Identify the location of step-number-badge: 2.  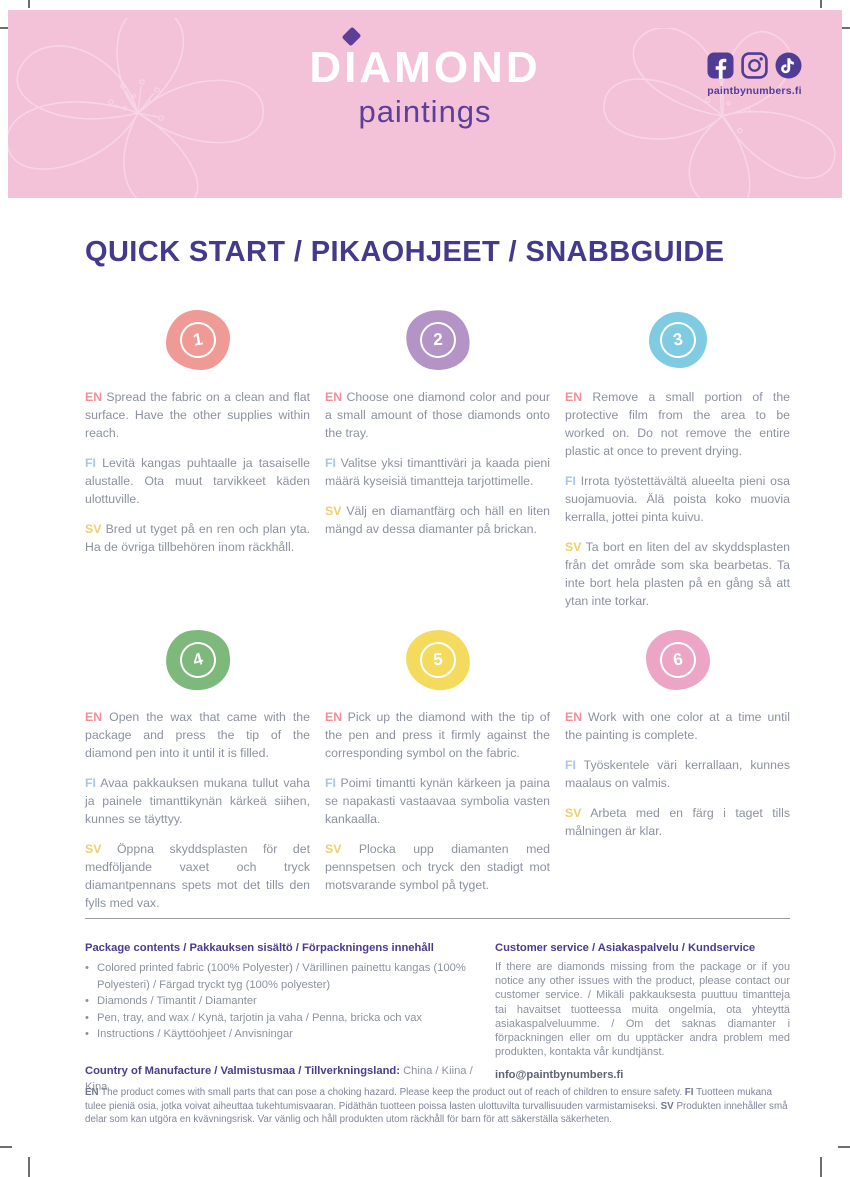
(437, 340).